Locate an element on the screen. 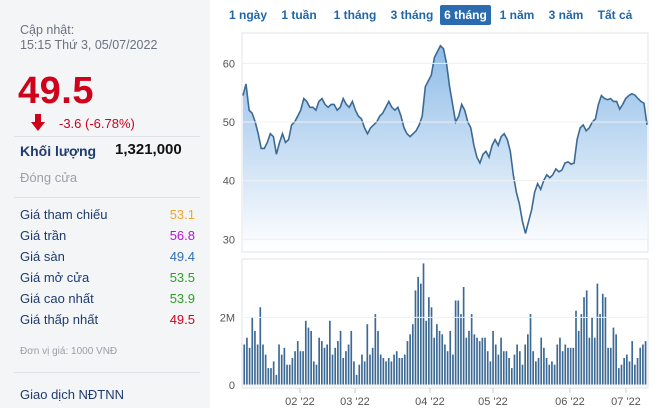 This screenshot has height=408, width=659. tab-1-year: 1 năm is located at coordinates (517, 15).